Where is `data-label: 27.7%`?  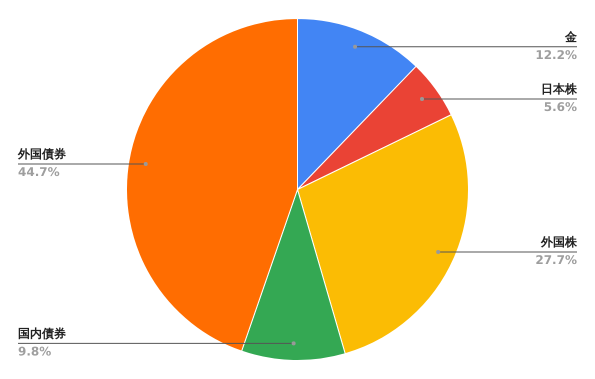 data-label: 27.7% is located at coordinates (556, 260).